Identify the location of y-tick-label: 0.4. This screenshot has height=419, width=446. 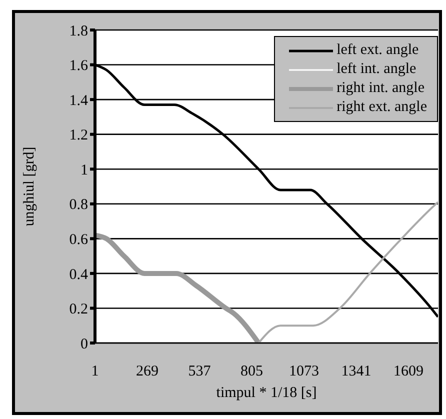
(78, 274).